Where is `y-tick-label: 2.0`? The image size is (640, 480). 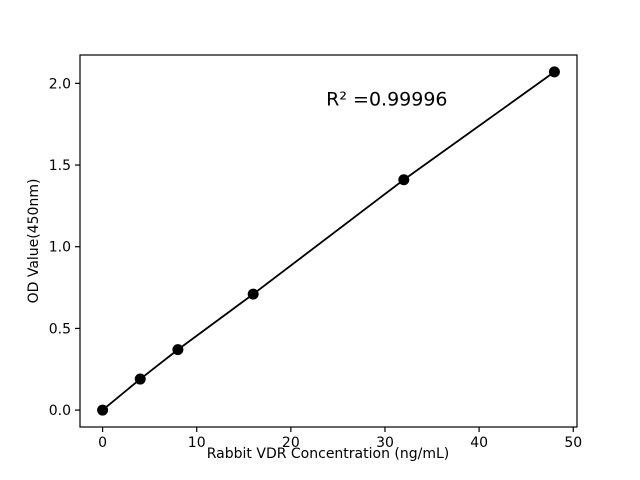 y-tick-label: 2.0 is located at coordinates (60, 84).